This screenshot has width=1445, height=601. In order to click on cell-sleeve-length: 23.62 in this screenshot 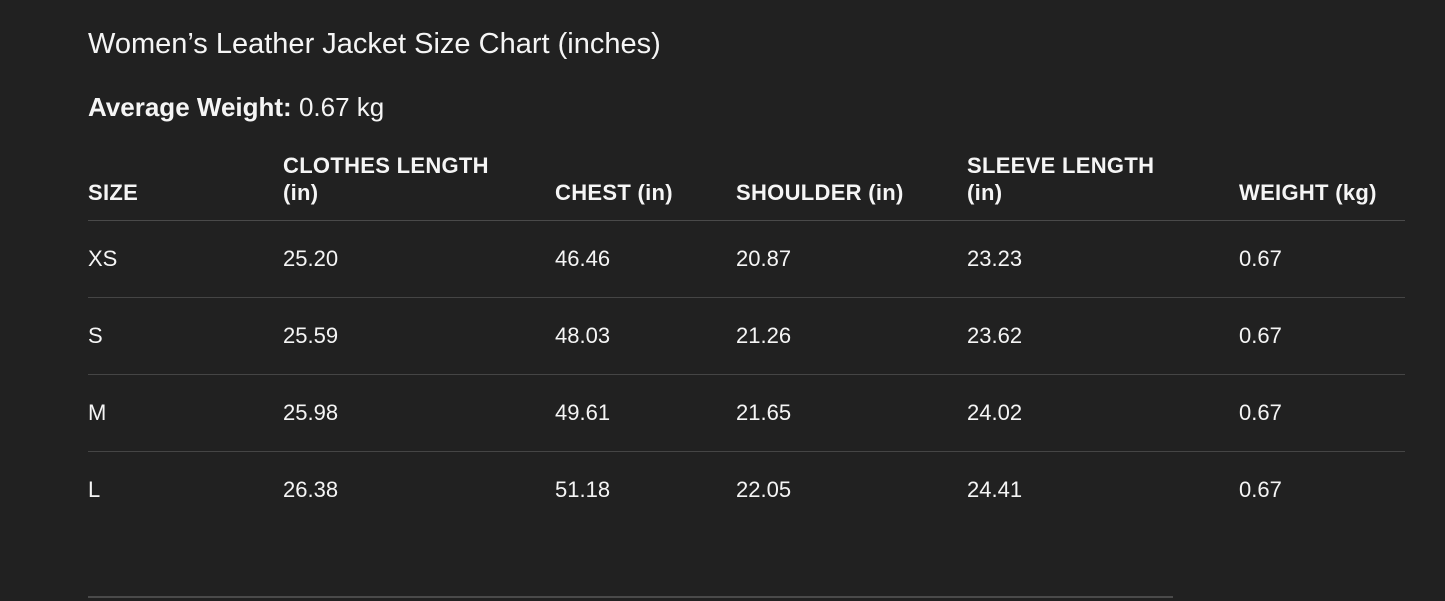, I will do `click(995, 335)`.